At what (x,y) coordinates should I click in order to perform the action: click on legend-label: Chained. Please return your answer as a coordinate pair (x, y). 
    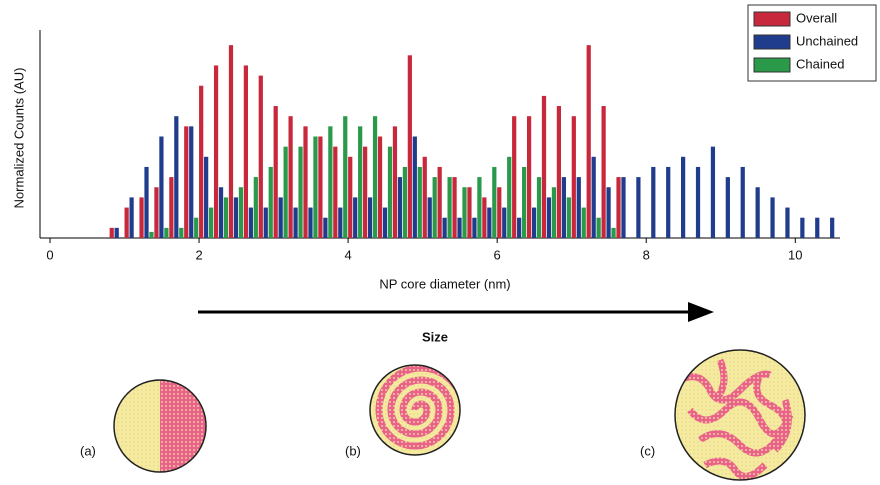
    Looking at the image, I should click on (820, 63).